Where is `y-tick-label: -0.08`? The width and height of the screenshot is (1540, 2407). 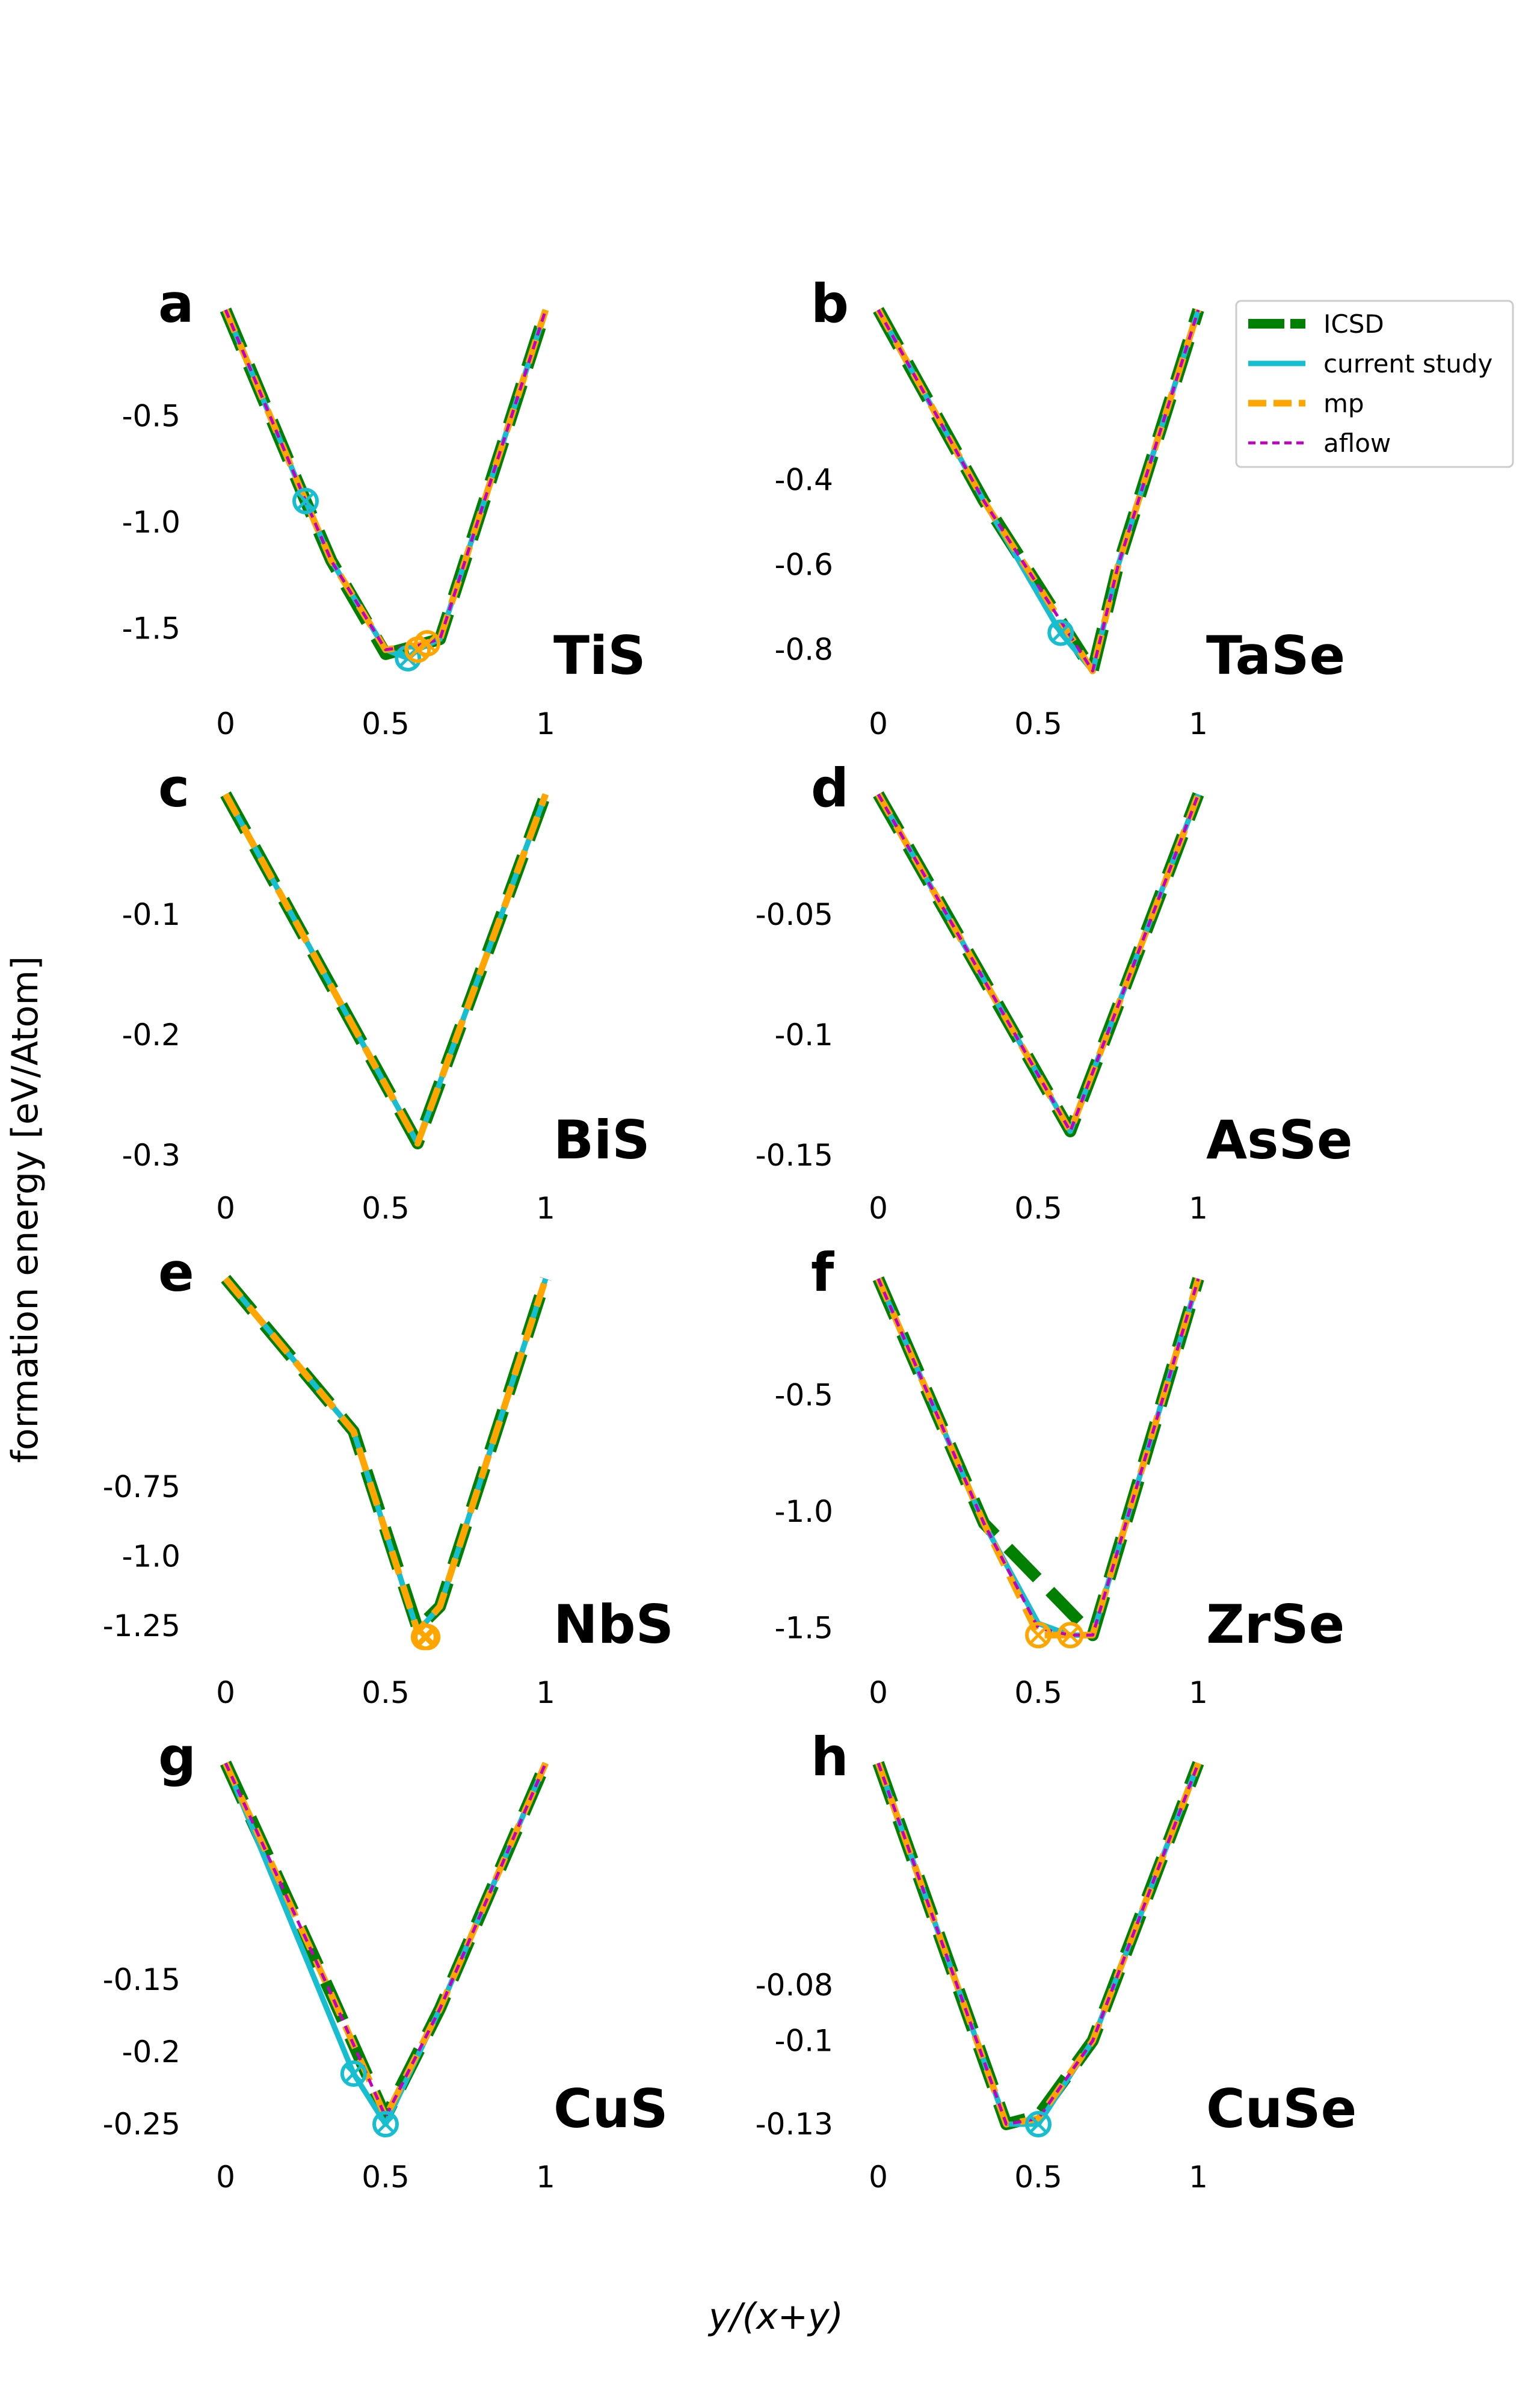
y-tick-label: -0.08 is located at coordinates (794, 1985).